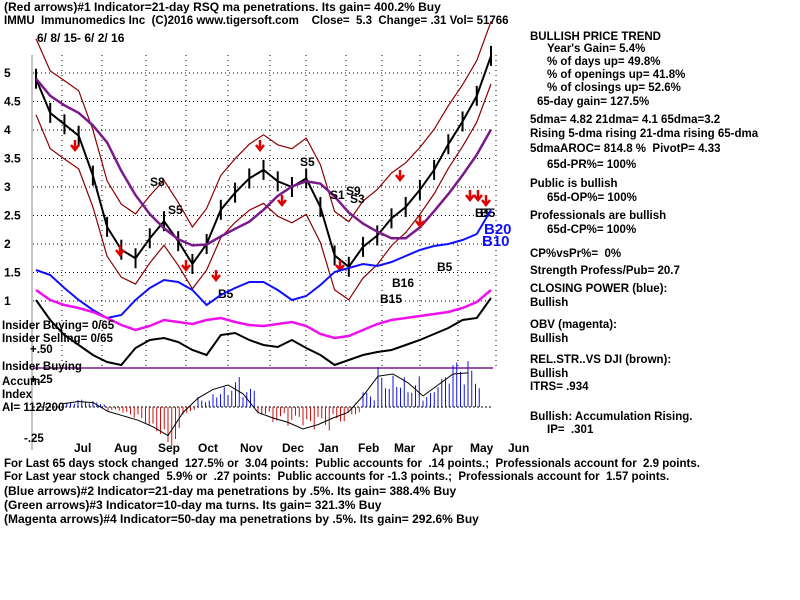  I want to click on insider-buying-label-2: Insider Buying, so click(42, 367).